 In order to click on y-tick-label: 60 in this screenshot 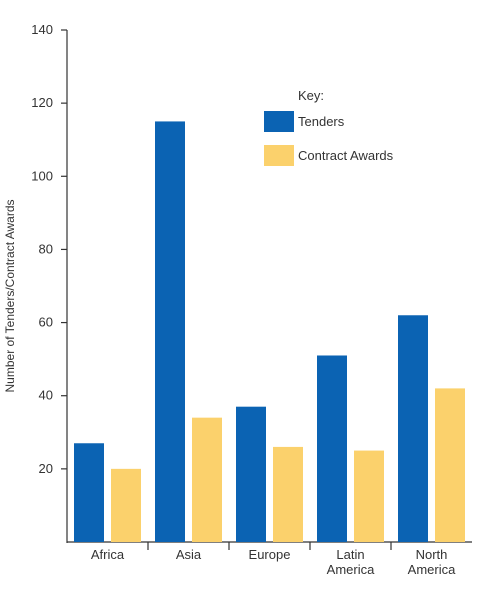, I will do `click(46, 322)`.